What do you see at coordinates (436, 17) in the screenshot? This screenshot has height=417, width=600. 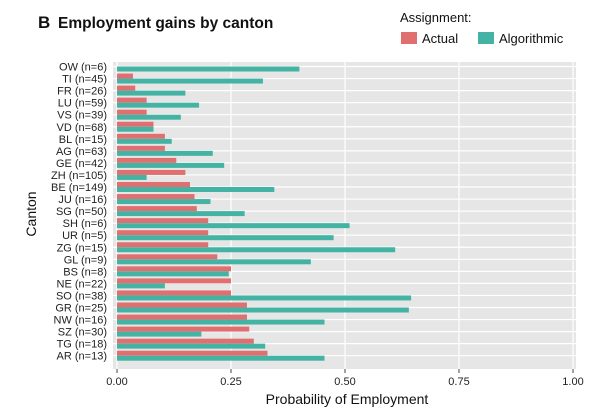 I see `legend-title: Assignment:` at bounding box center [436, 17].